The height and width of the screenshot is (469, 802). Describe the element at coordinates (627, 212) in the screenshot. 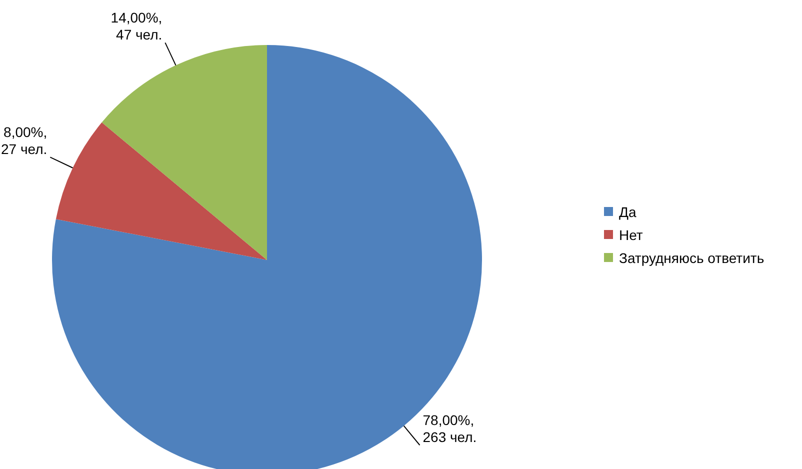

I see `legend-label: Да` at that location.